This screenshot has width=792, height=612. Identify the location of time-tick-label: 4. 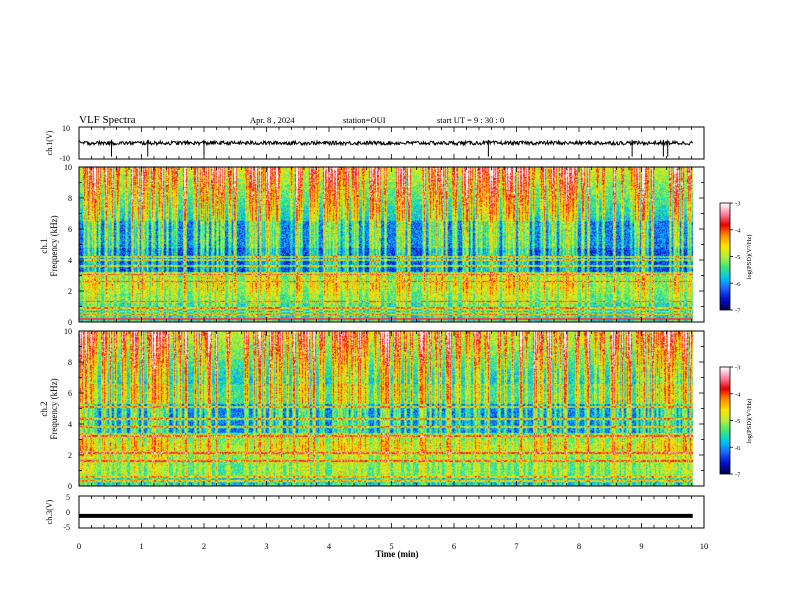
(329, 546).